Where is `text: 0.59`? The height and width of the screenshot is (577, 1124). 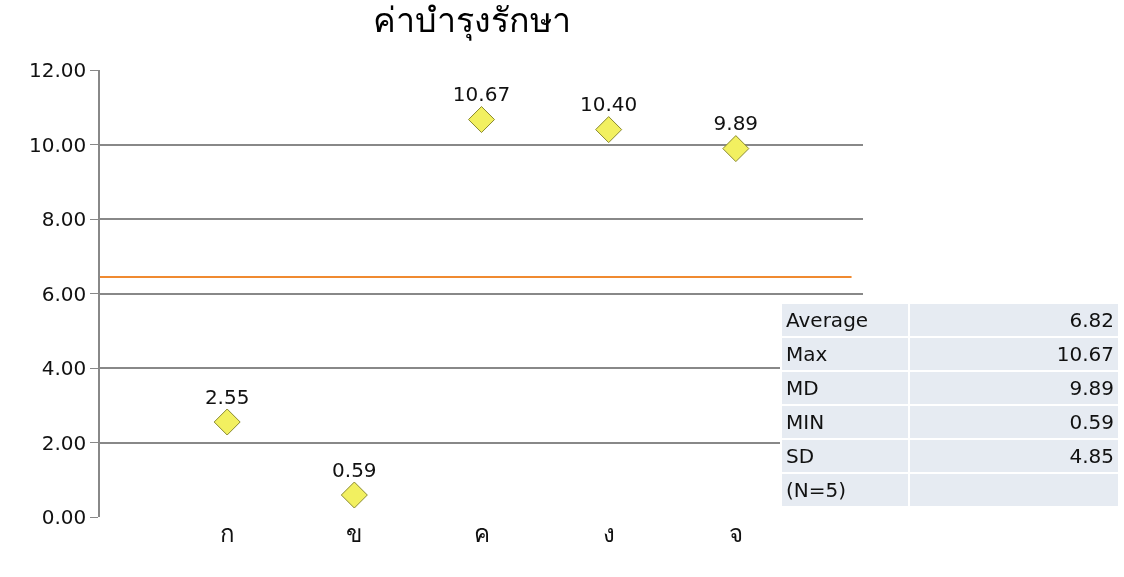 text: 0.59 is located at coordinates (1091, 422).